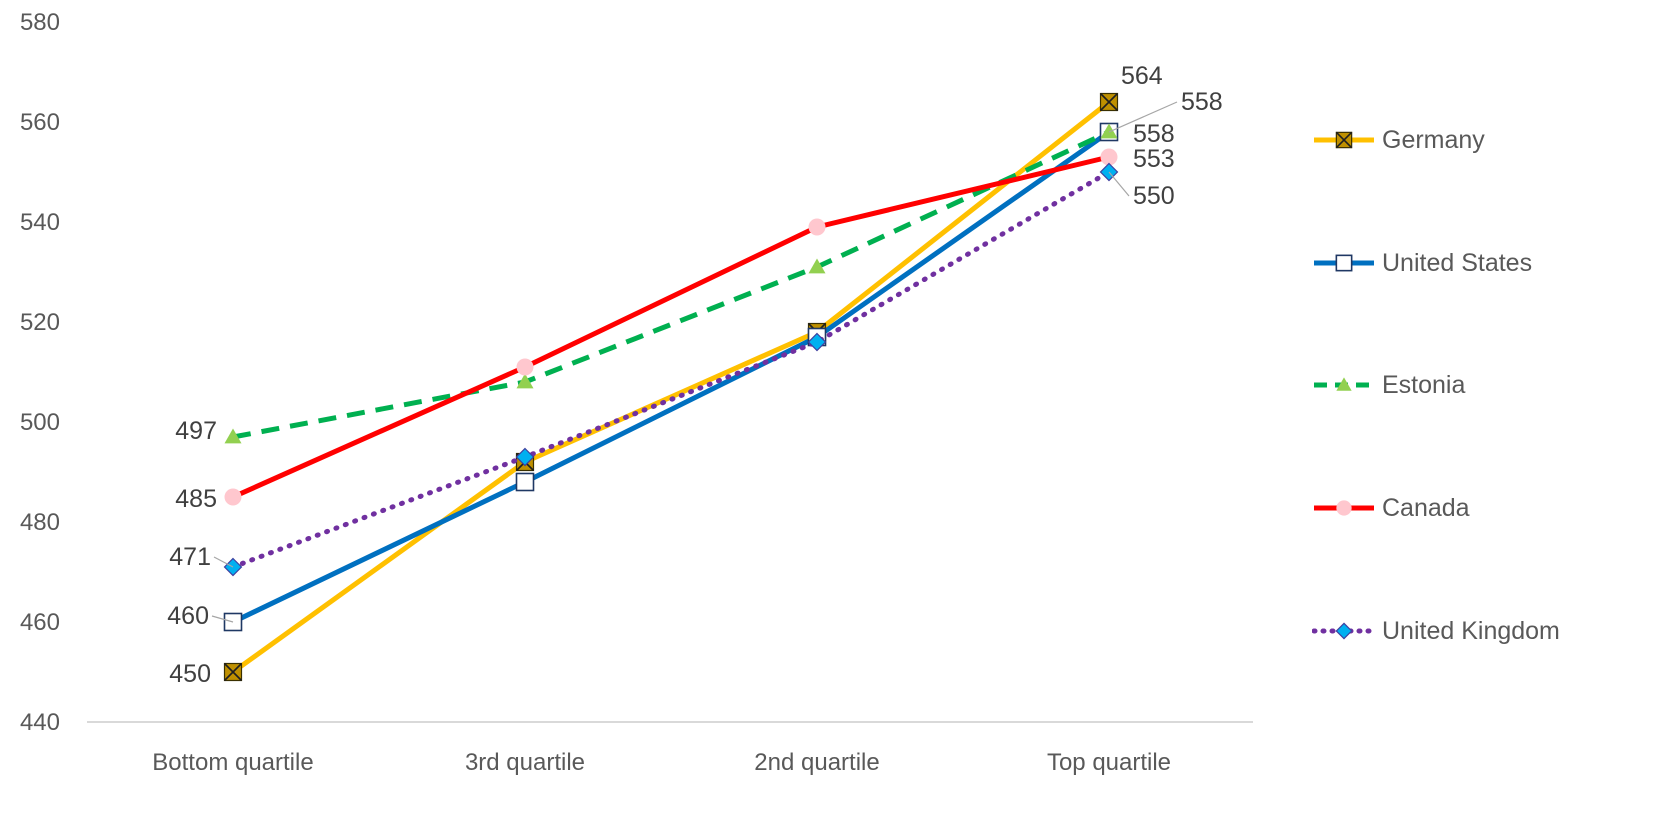 The height and width of the screenshot is (826, 1663). What do you see at coordinates (40, 322) in the screenshot?
I see `y-tick-label: 520` at bounding box center [40, 322].